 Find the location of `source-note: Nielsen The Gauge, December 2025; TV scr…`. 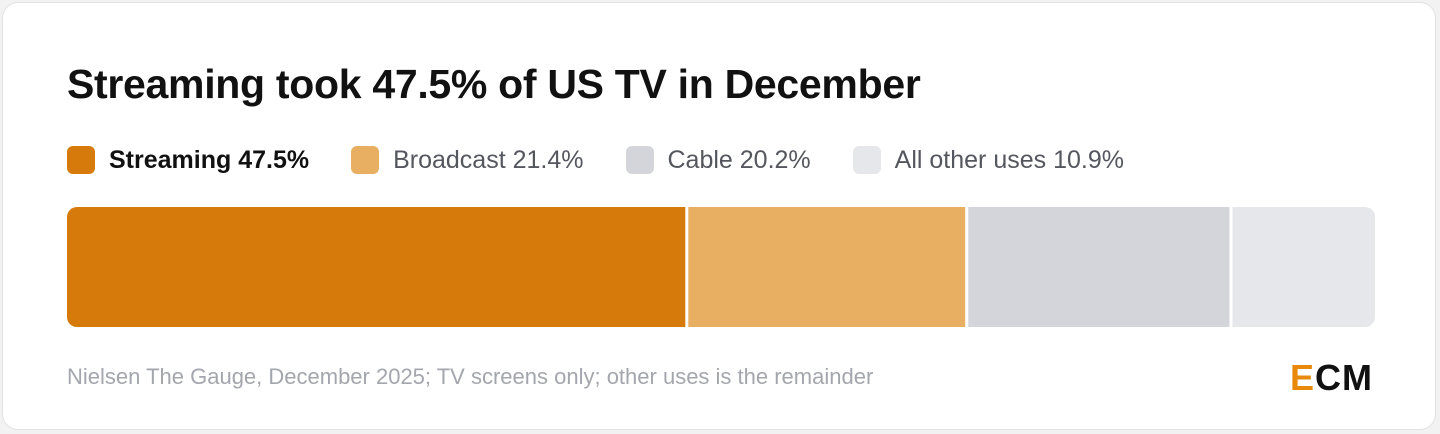

source-note: Nielsen The Gauge, December 2025; TV scr… is located at coordinates (470, 376).